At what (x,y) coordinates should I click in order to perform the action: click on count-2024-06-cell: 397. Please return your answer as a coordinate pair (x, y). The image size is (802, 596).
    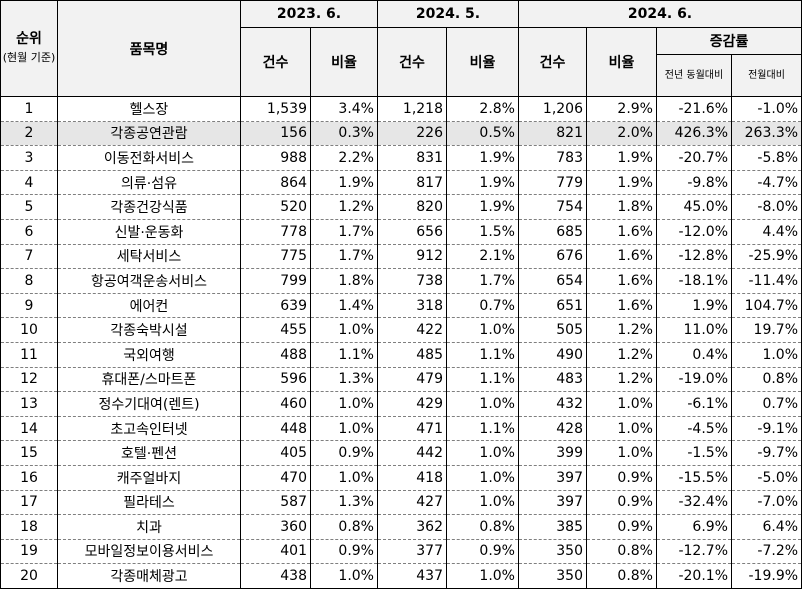
    Looking at the image, I should click on (552, 503).